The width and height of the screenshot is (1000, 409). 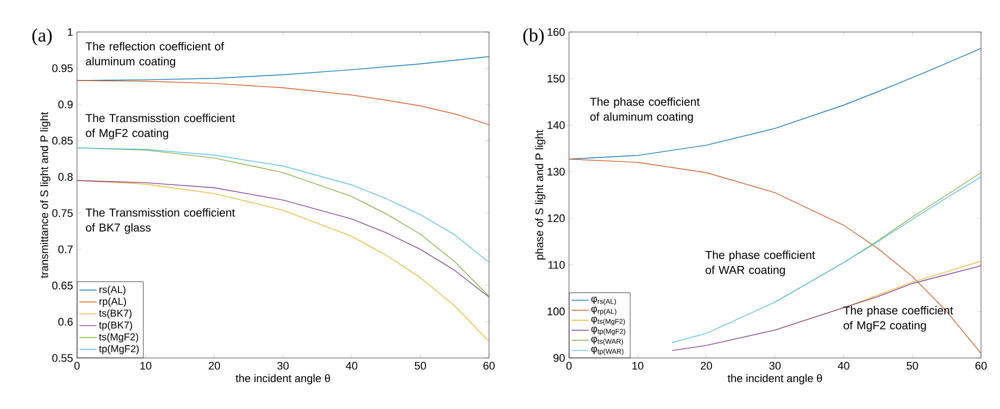 What do you see at coordinates (533, 37) in the screenshot?
I see `chart-title: (b)` at bounding box center [533, 37].